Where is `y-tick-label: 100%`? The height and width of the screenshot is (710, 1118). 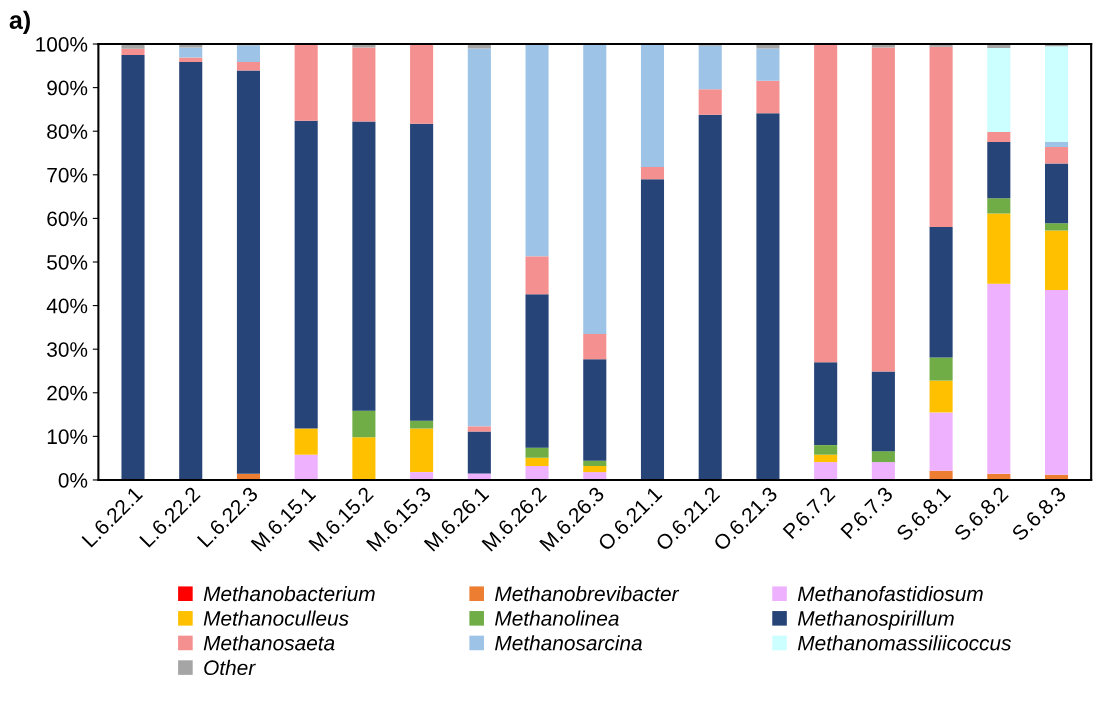
y-tick-label: 100% is located at coordinates (62, 44).